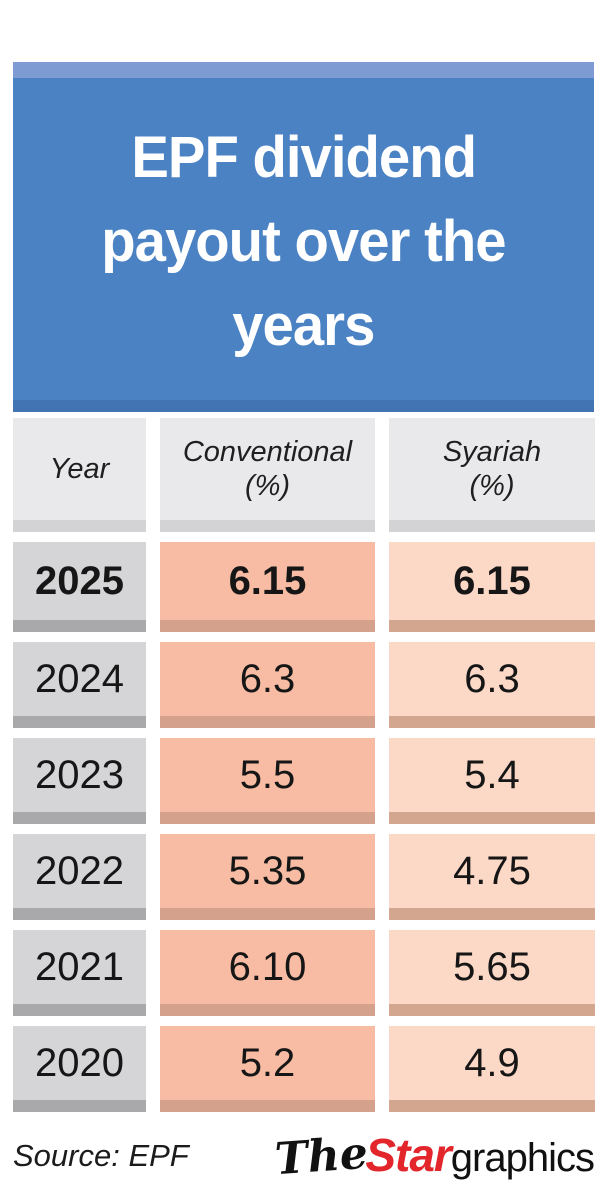 The height and width of the screenshot is (1188, 607). I want to click on syariah-value: 4.75, so click(492, 870).